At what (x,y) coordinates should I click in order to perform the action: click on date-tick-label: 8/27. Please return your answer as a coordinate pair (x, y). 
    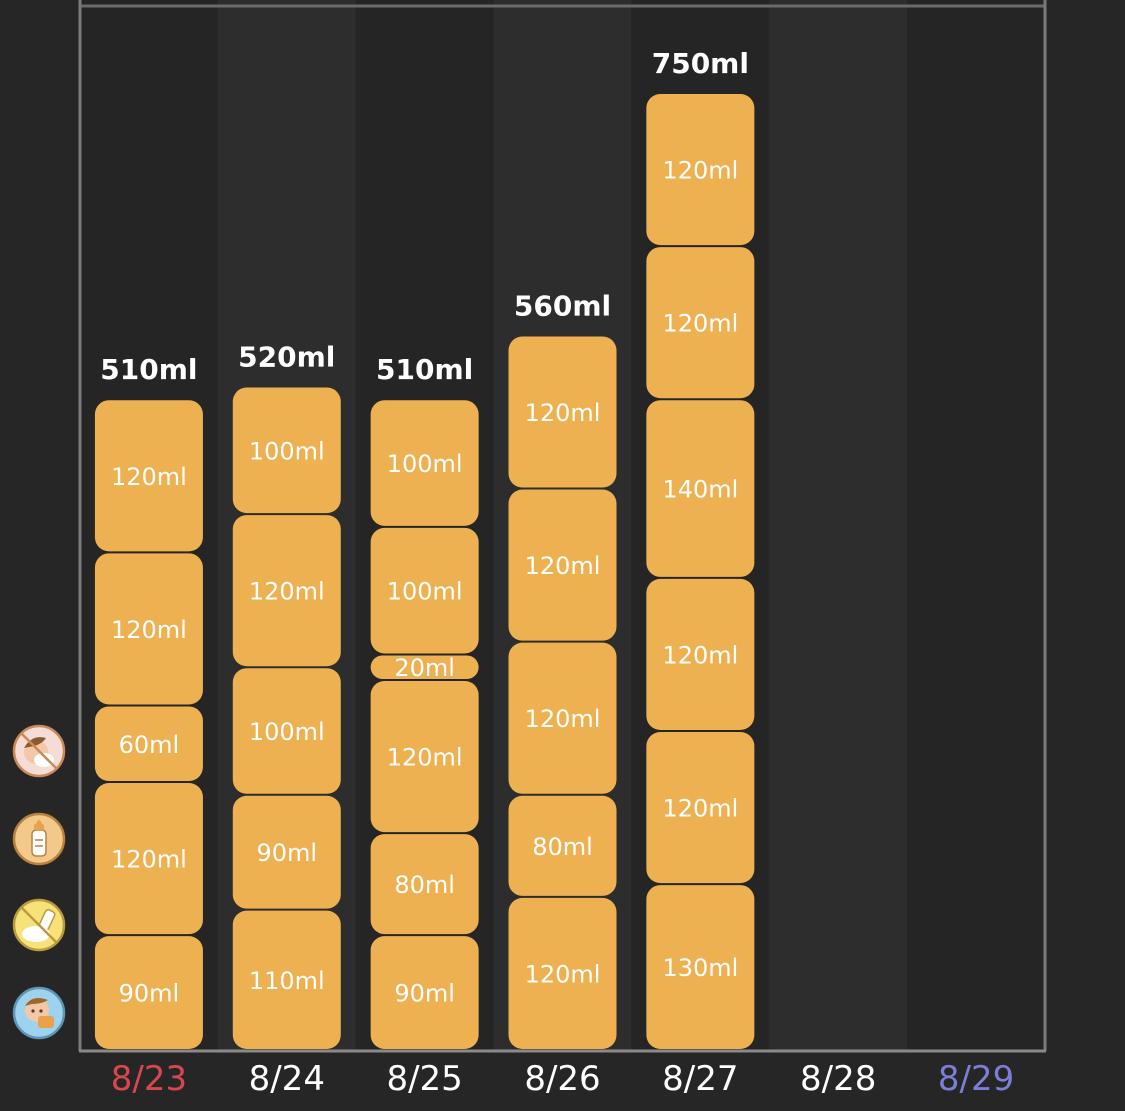
    Looking at the image, I should click on (700, 1079).